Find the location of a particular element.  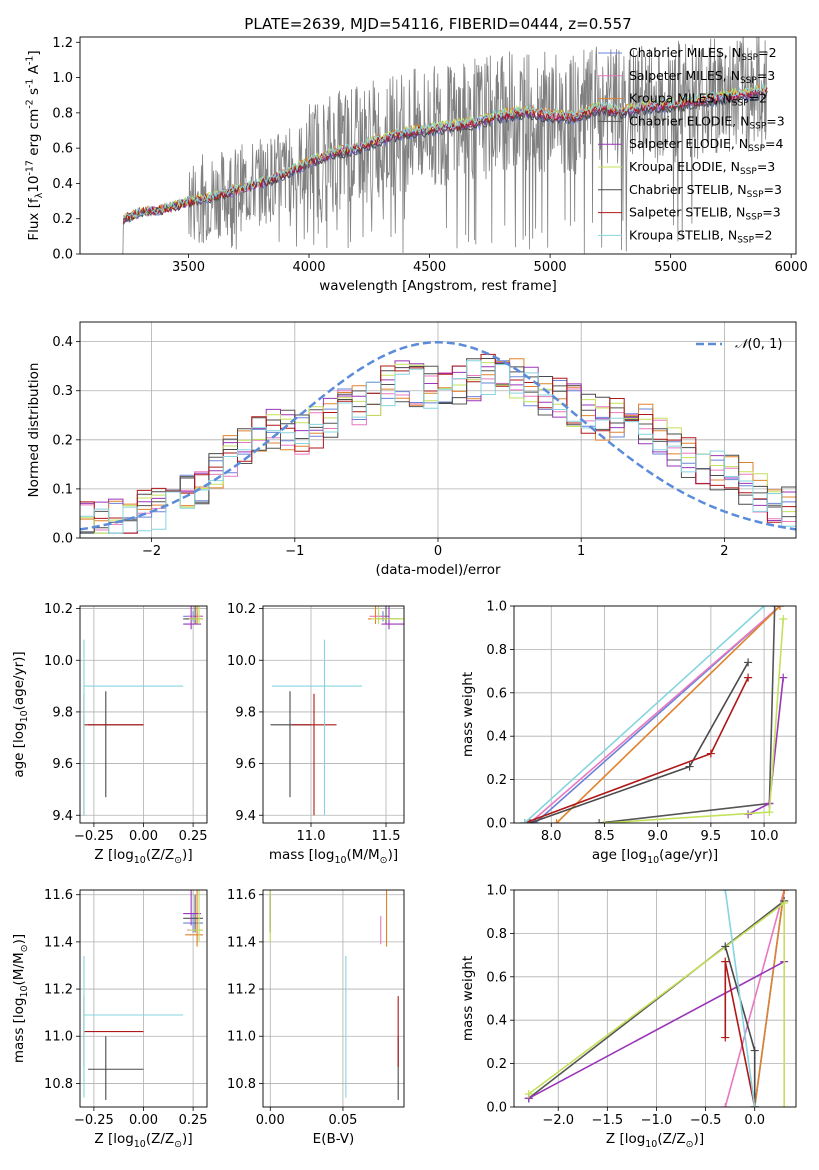

x-tick-label: −1.0 is located at coordinates (657, 1120).